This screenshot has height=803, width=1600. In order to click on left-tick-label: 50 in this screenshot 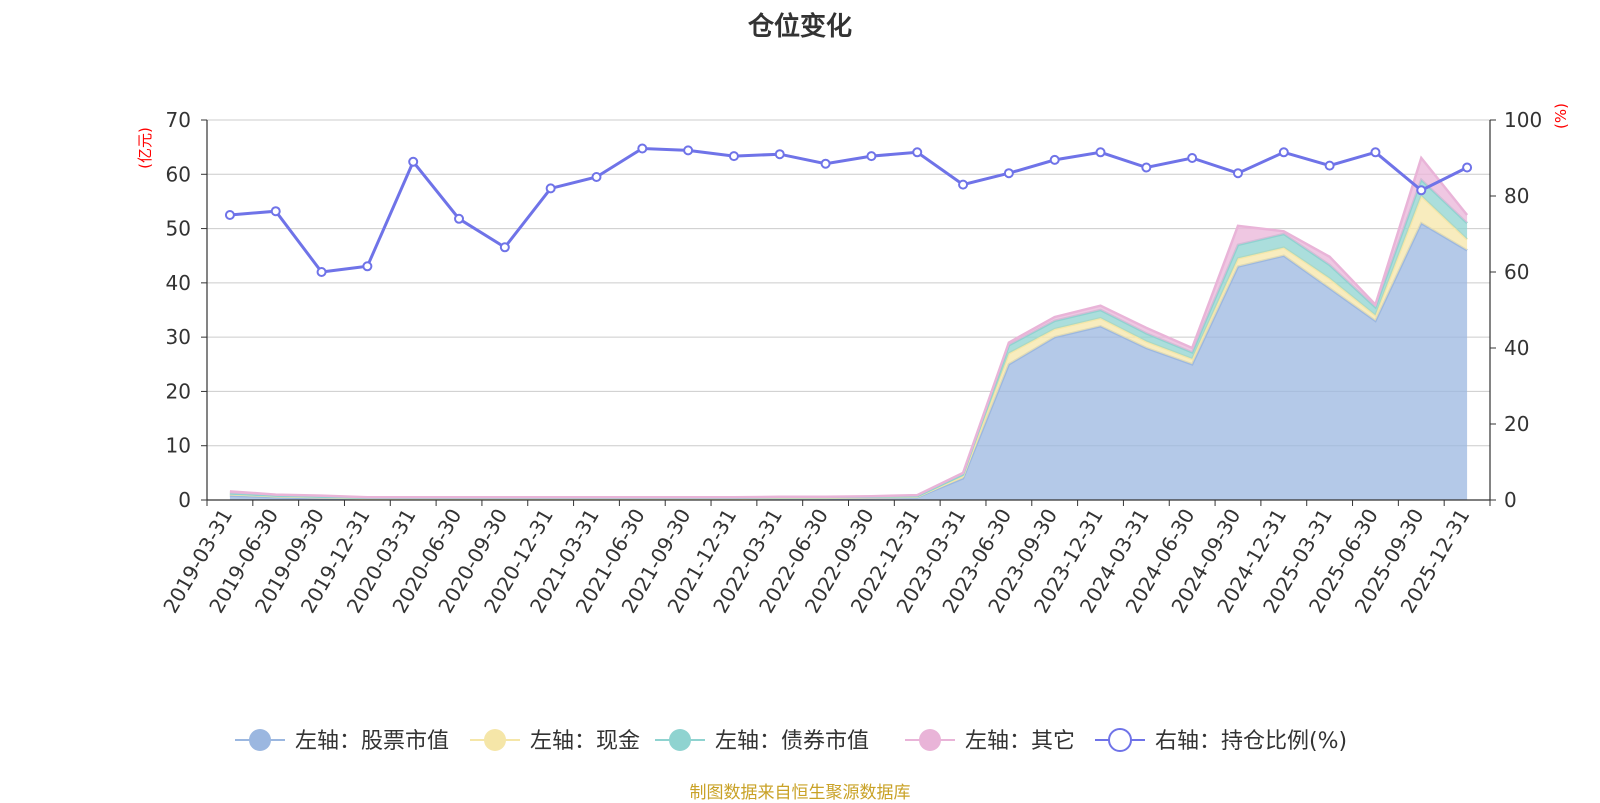, I will do `click(178, 229)`.